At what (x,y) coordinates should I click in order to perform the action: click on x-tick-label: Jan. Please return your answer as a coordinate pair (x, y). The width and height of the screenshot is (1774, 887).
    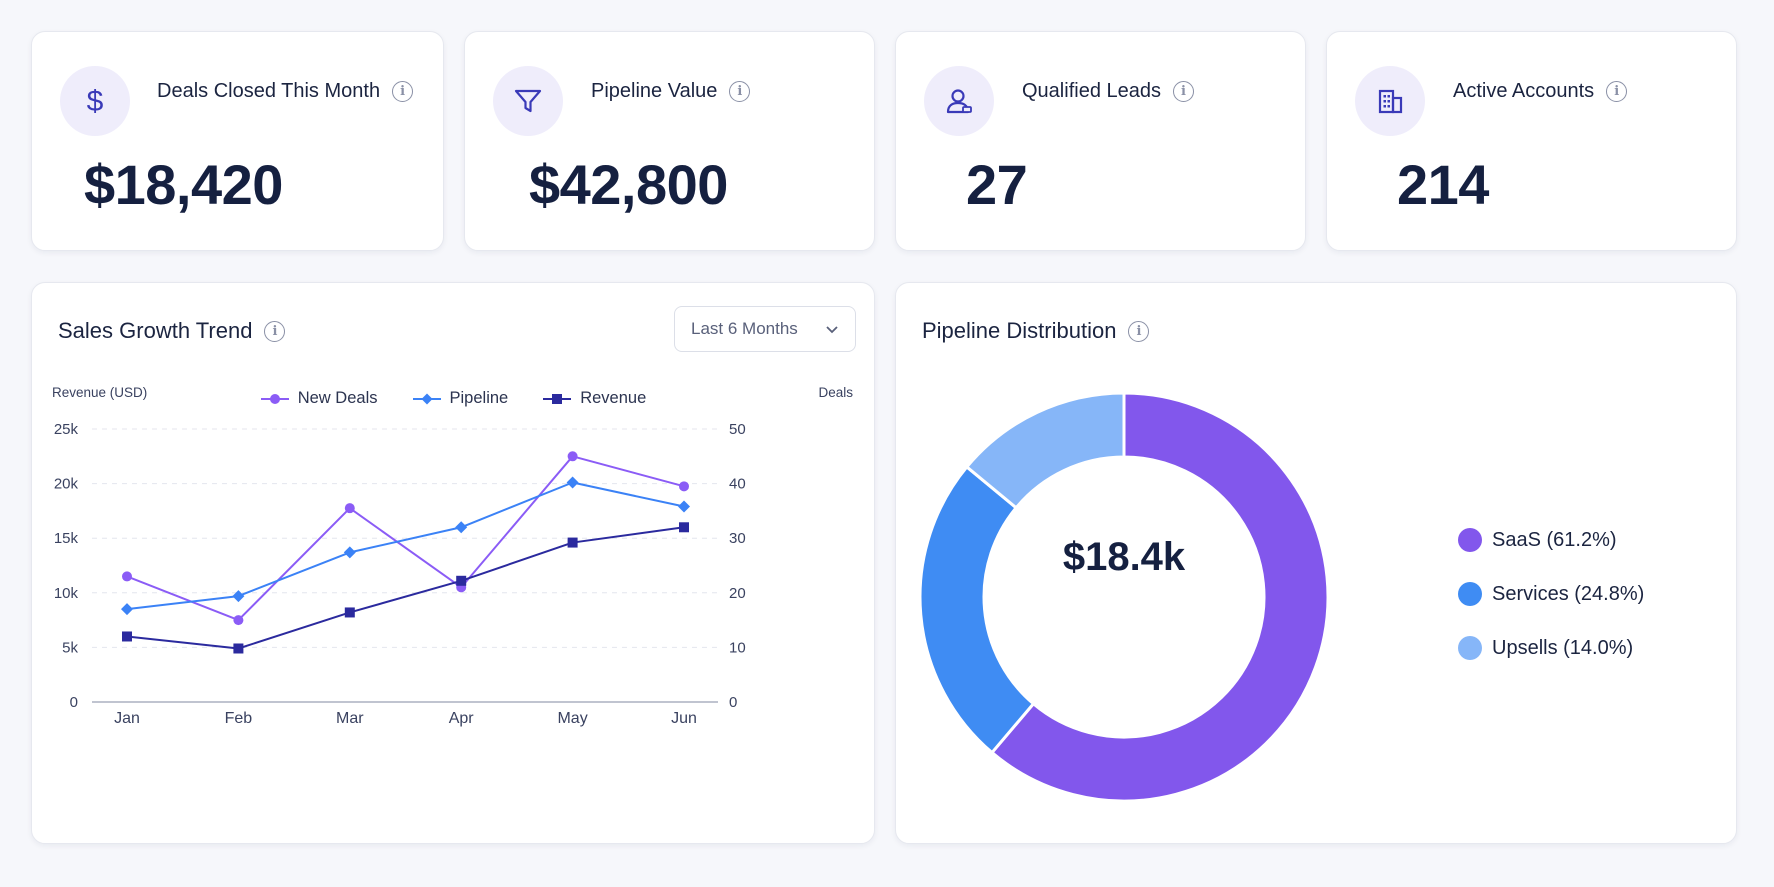
    Looking at the image, I should click on (127, 718).